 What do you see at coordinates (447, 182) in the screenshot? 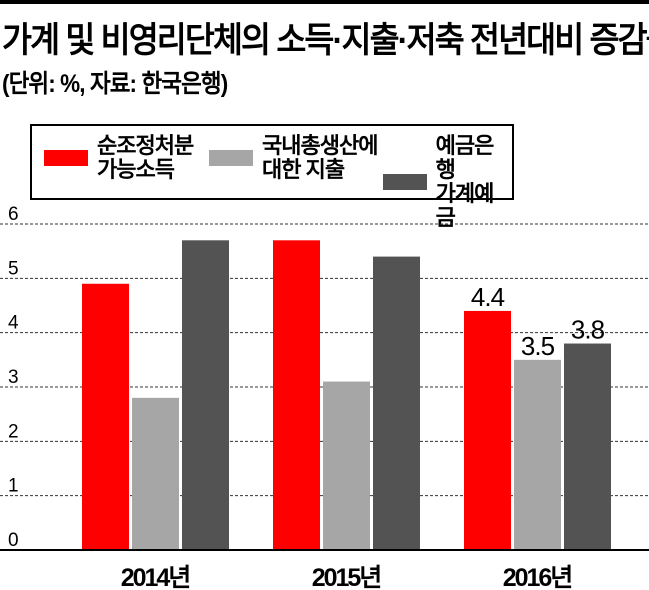
I see `legend-item-deposits: 예금은행 가계예금` at bounding box center [447, 182].